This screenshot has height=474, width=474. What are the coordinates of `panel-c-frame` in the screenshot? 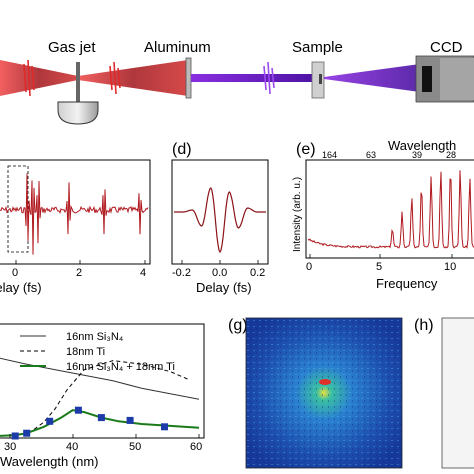 It's located at (75, 212).